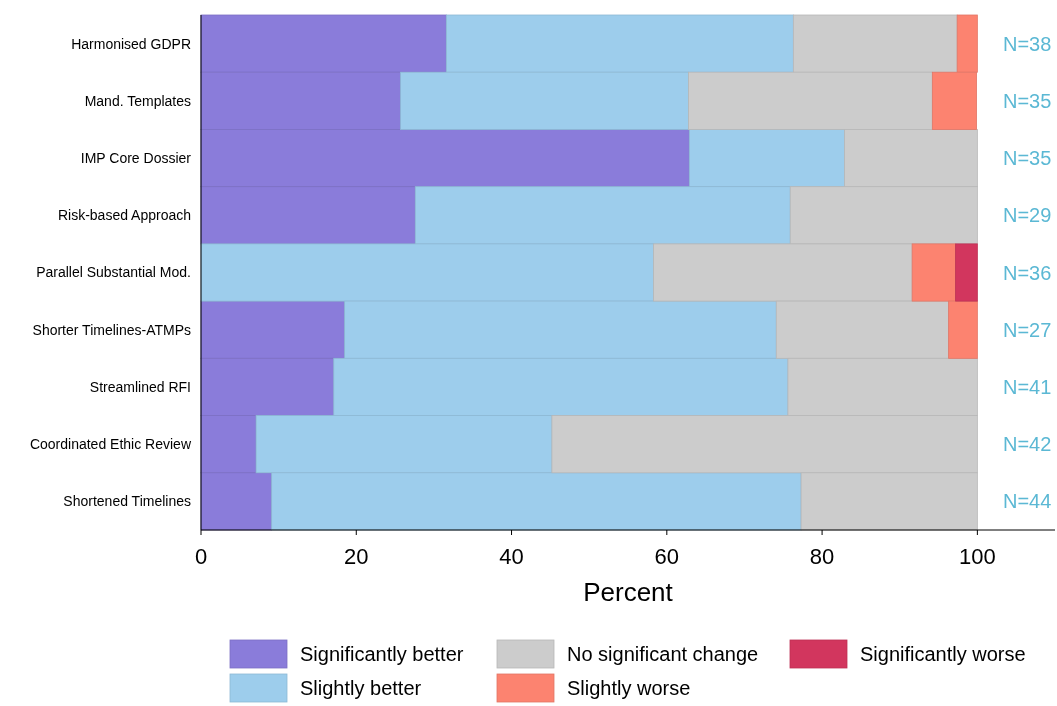  I want to click on legend-label: Significantly worse, so click(943, 654).